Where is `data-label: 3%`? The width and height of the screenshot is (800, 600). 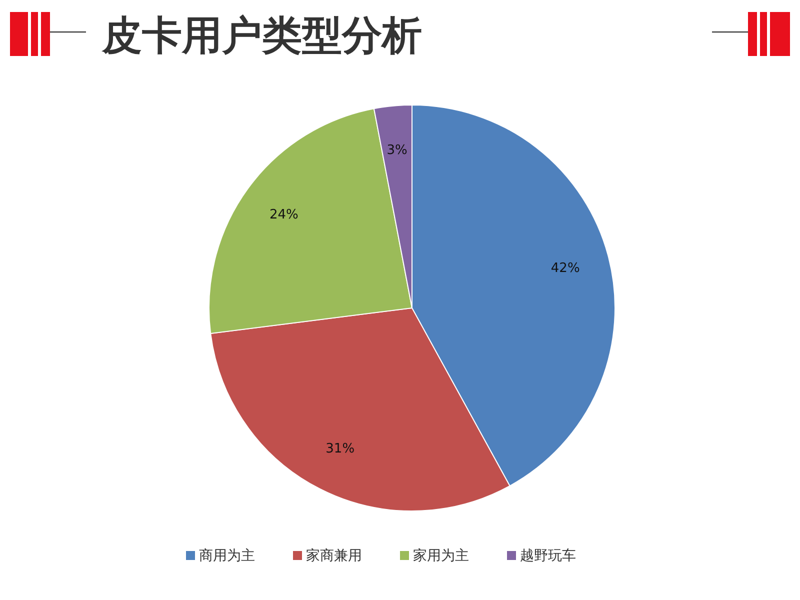
data-label: 3% is located at coordinates (397, 150).